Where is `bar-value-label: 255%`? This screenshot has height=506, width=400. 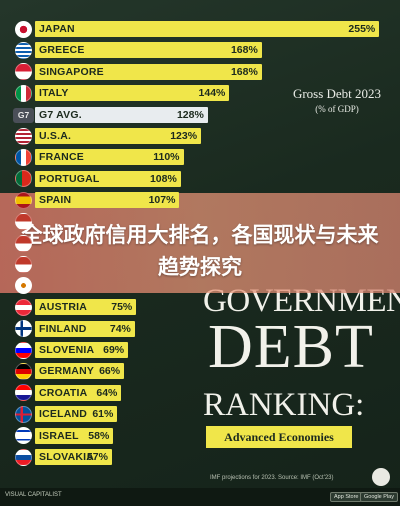
bar-value-label: 255% is located at coordinates (362, 29).